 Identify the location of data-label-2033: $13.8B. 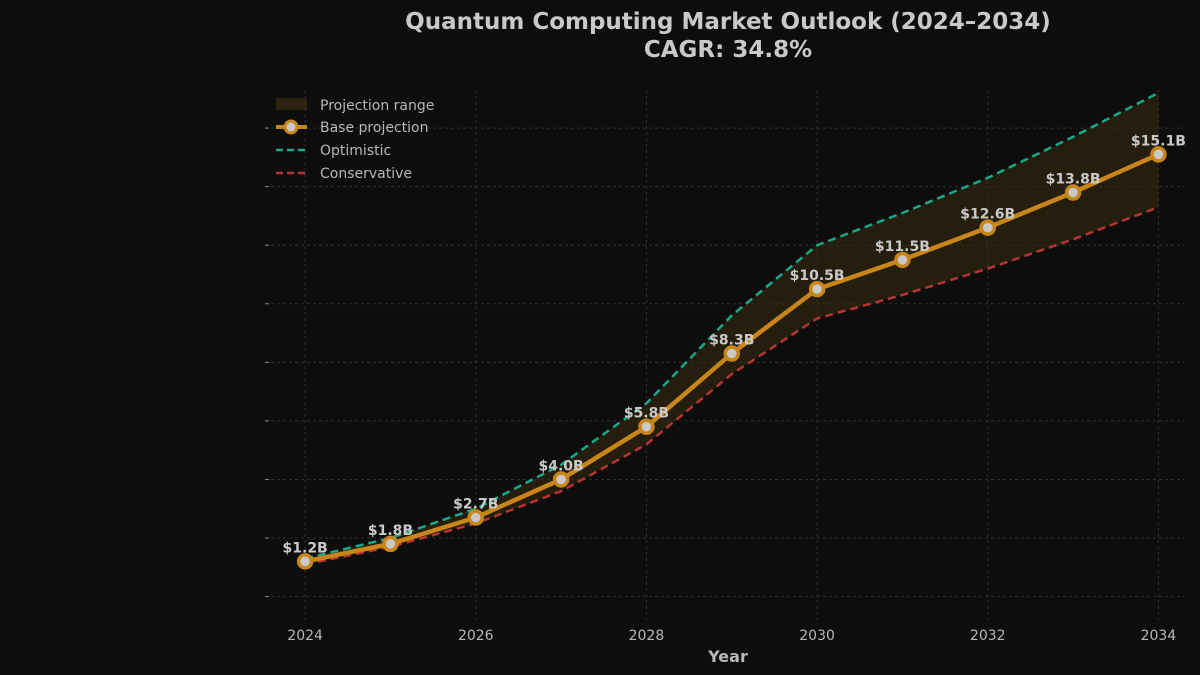
(1073, 179).